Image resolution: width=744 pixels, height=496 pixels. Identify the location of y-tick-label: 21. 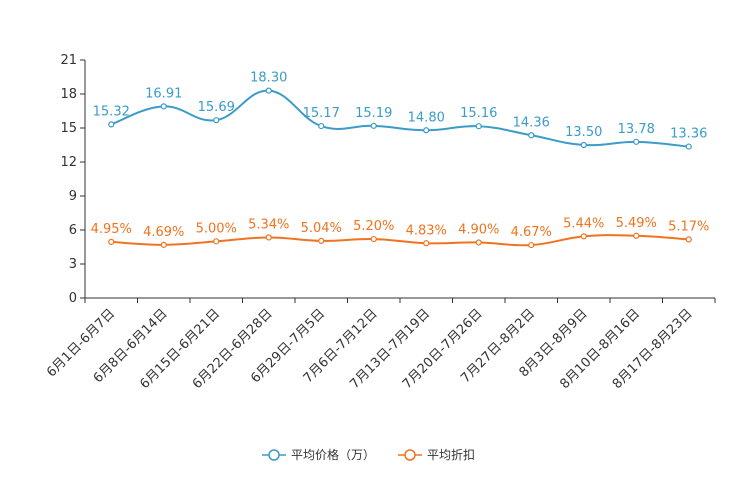
(68, 60).